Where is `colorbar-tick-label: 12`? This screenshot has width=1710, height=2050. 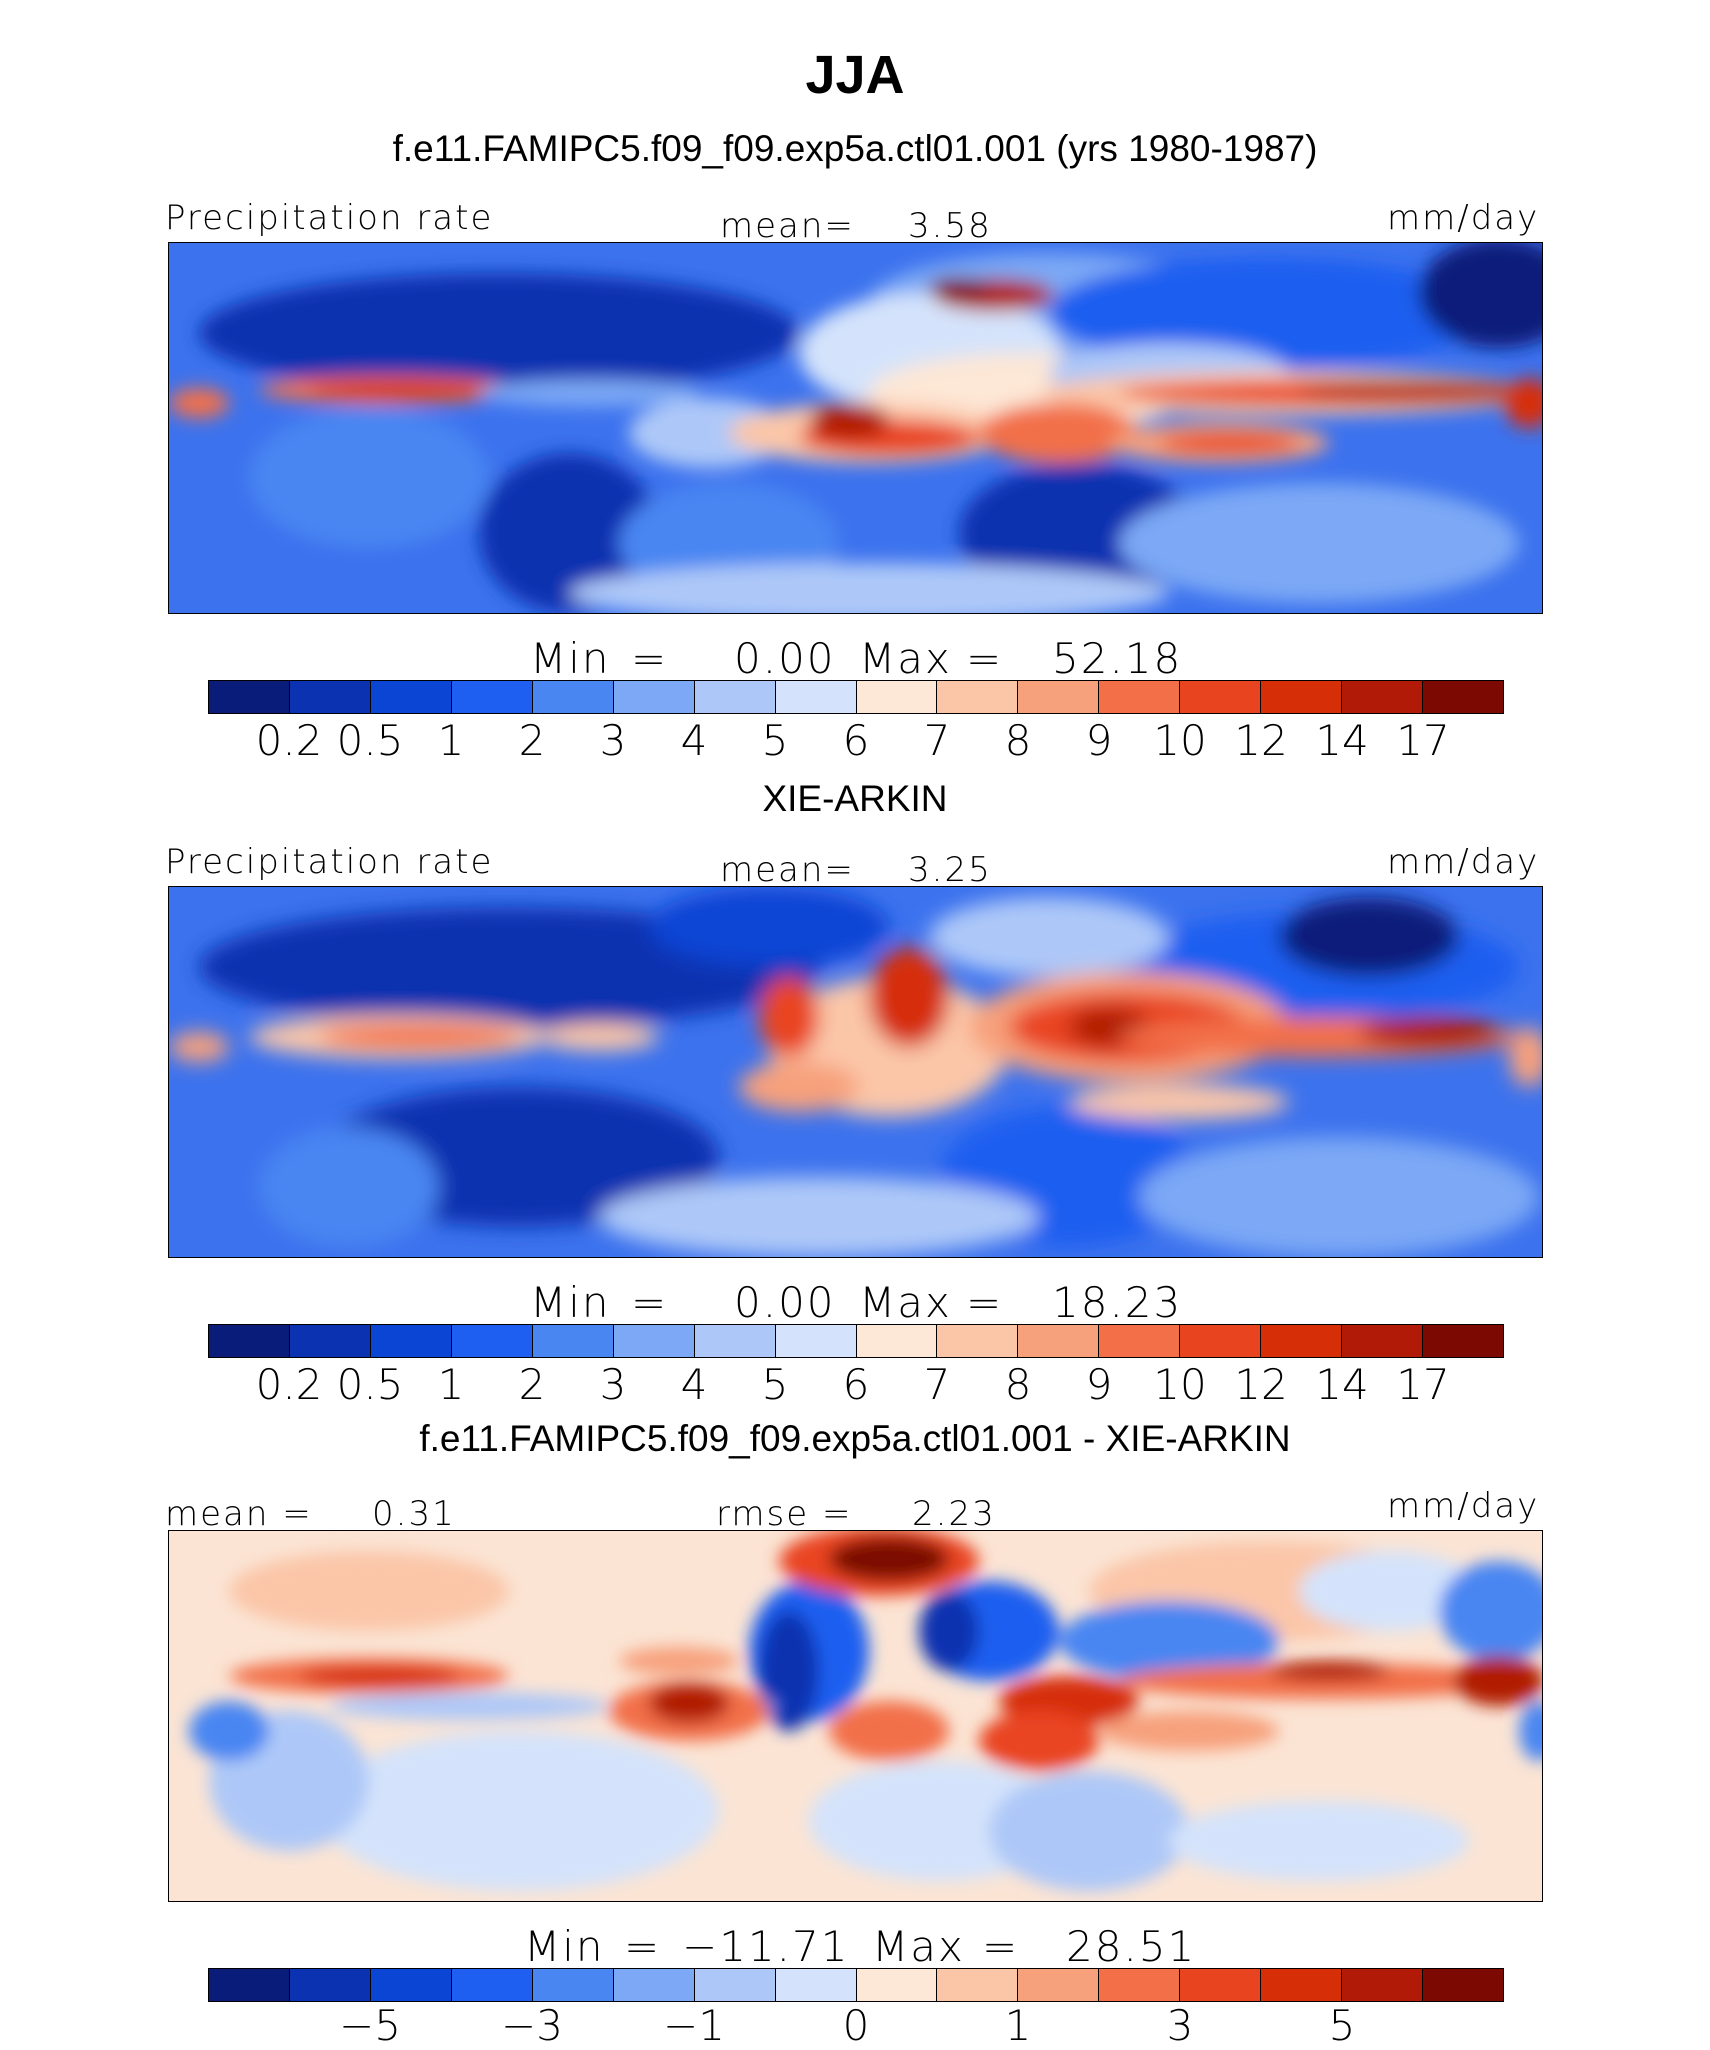
colorbar-tick-label: 12 is located at coordinates (1260, 1384).